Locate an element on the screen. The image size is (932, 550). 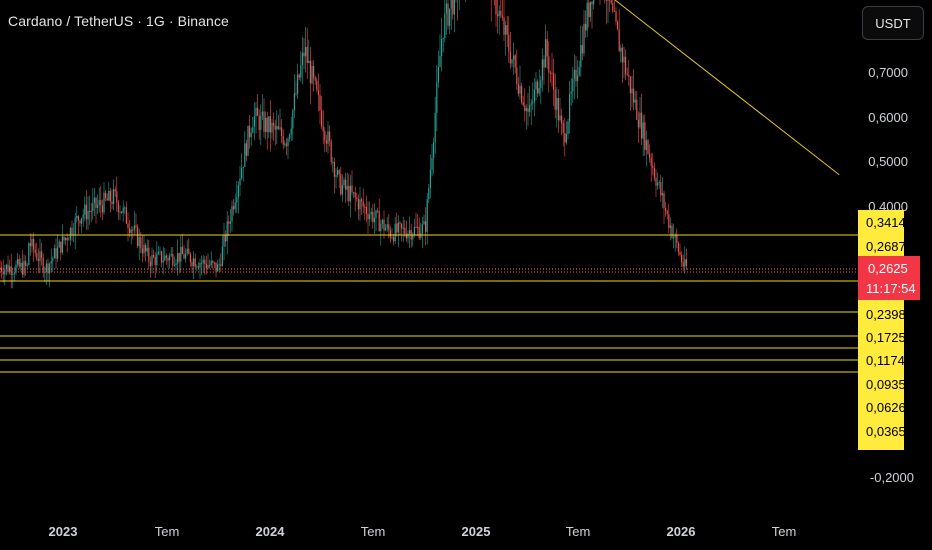
trend-line is located at coordinates (727, 88).